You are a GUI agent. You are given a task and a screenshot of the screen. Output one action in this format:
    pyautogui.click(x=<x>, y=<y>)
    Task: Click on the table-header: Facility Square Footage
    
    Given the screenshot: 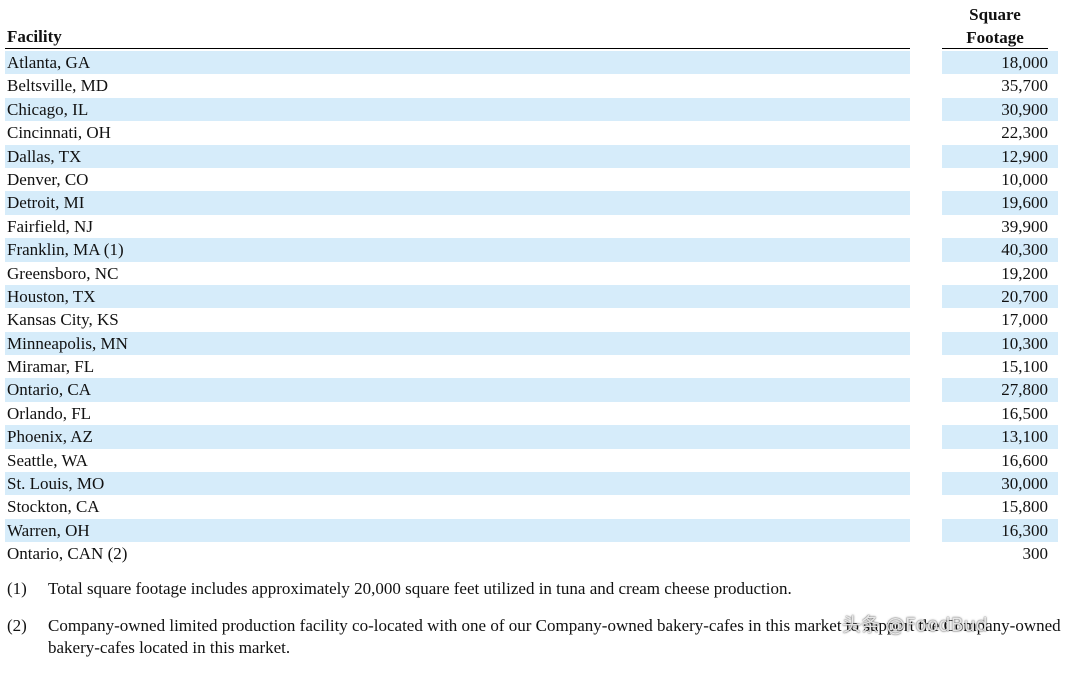 What is the action you would take?
    pyautogui.click(x=540, y=25)
    